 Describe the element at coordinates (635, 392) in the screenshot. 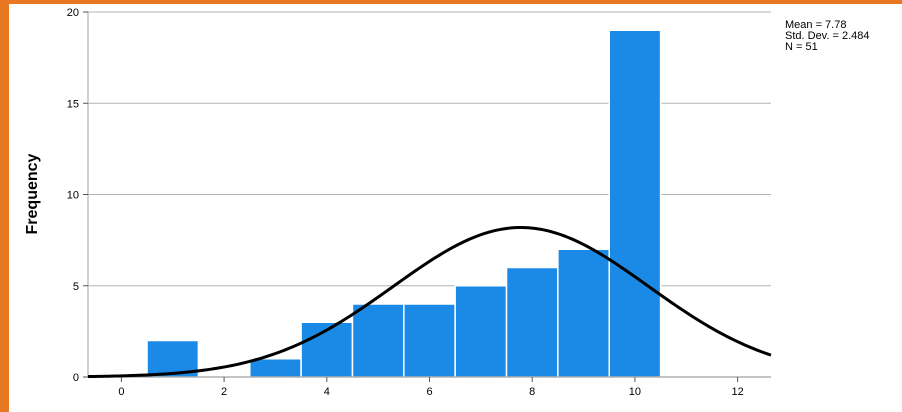

I see `x-tick-label: 10` at that location.